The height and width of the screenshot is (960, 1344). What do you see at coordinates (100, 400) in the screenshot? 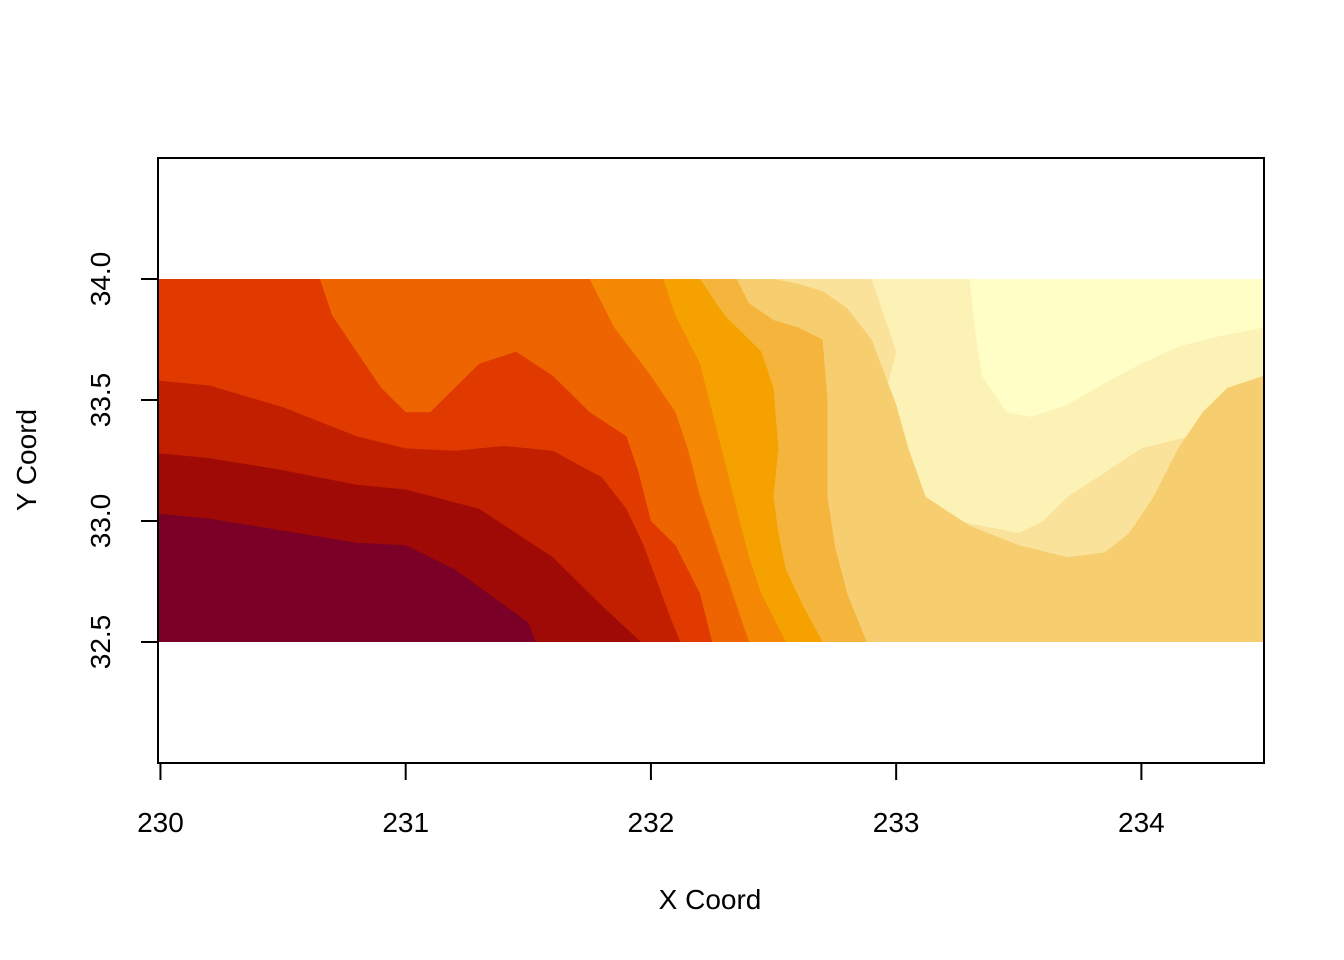
I see `y-tick-label: 33.5` at bounding box center [100, 400].